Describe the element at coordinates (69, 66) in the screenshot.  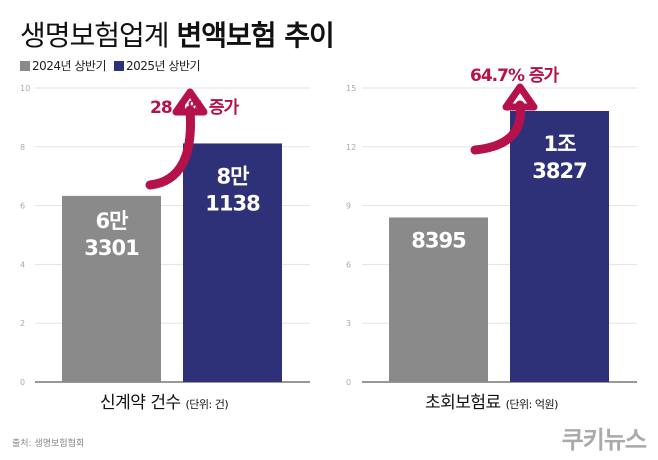
I see `legend-label: 2024년 상반기` at that location.